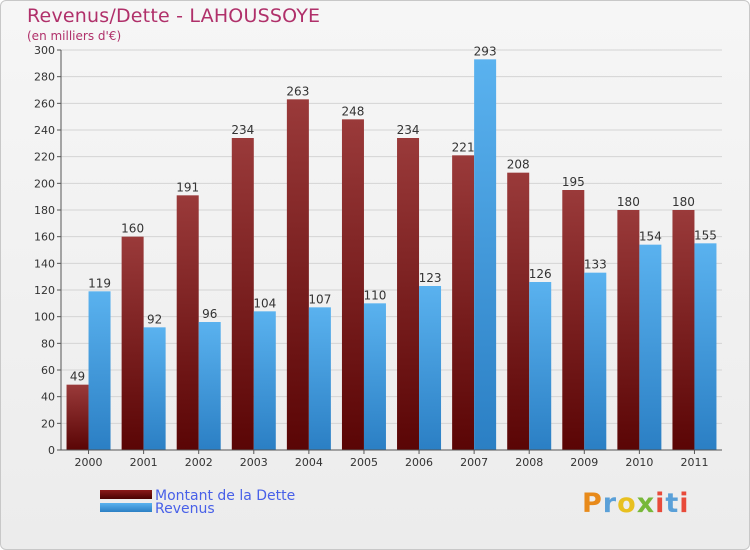  What do you see at coordinates (185, 509) in the screenshot?
I see `legend-label-revenue: Revenus` at bounding box center [185, 509].